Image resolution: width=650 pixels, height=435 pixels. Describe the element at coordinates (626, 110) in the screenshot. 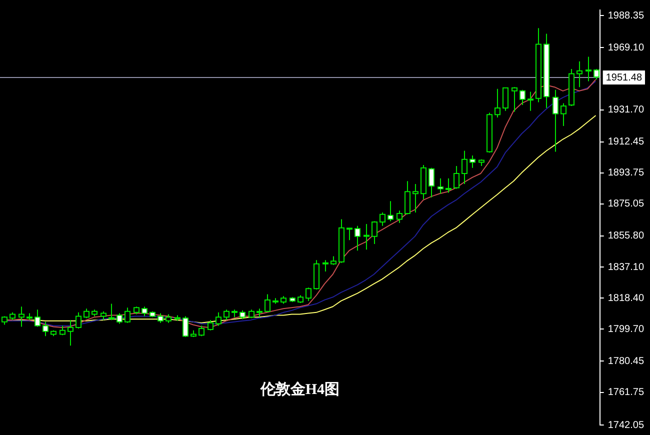

I see `y-tick-label: 1931.70` at that location.